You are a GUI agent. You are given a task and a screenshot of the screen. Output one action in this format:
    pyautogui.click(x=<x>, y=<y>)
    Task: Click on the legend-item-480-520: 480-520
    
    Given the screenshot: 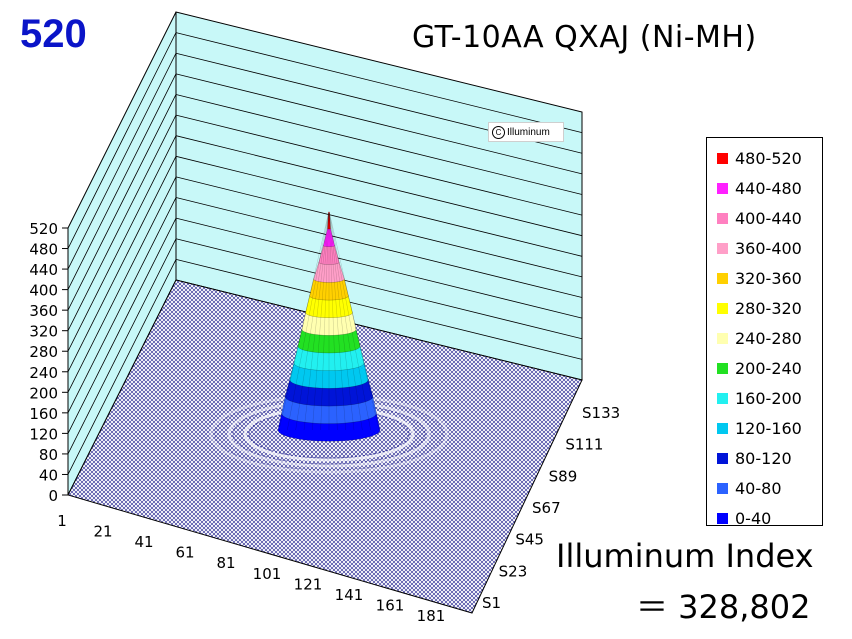 What is the action you would take?
    pyautogui.click(x=764, y=158)
    